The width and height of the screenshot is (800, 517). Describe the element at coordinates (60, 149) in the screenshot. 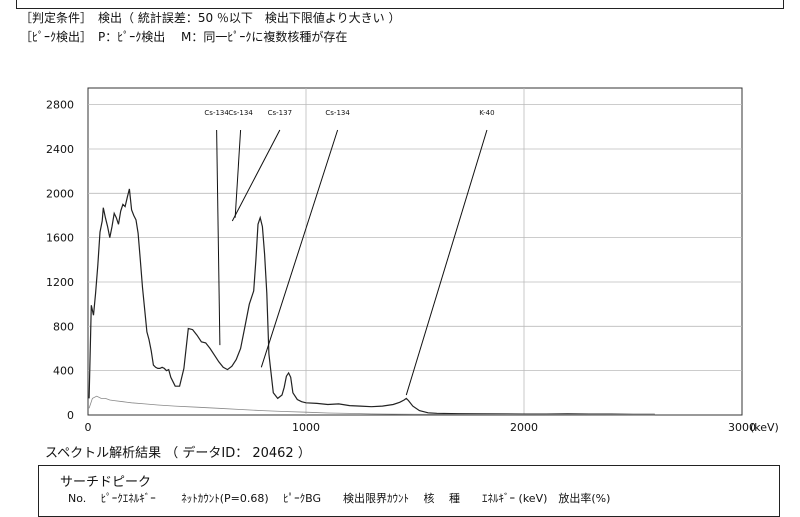

I see `y-tick-label: 2400` at that location.